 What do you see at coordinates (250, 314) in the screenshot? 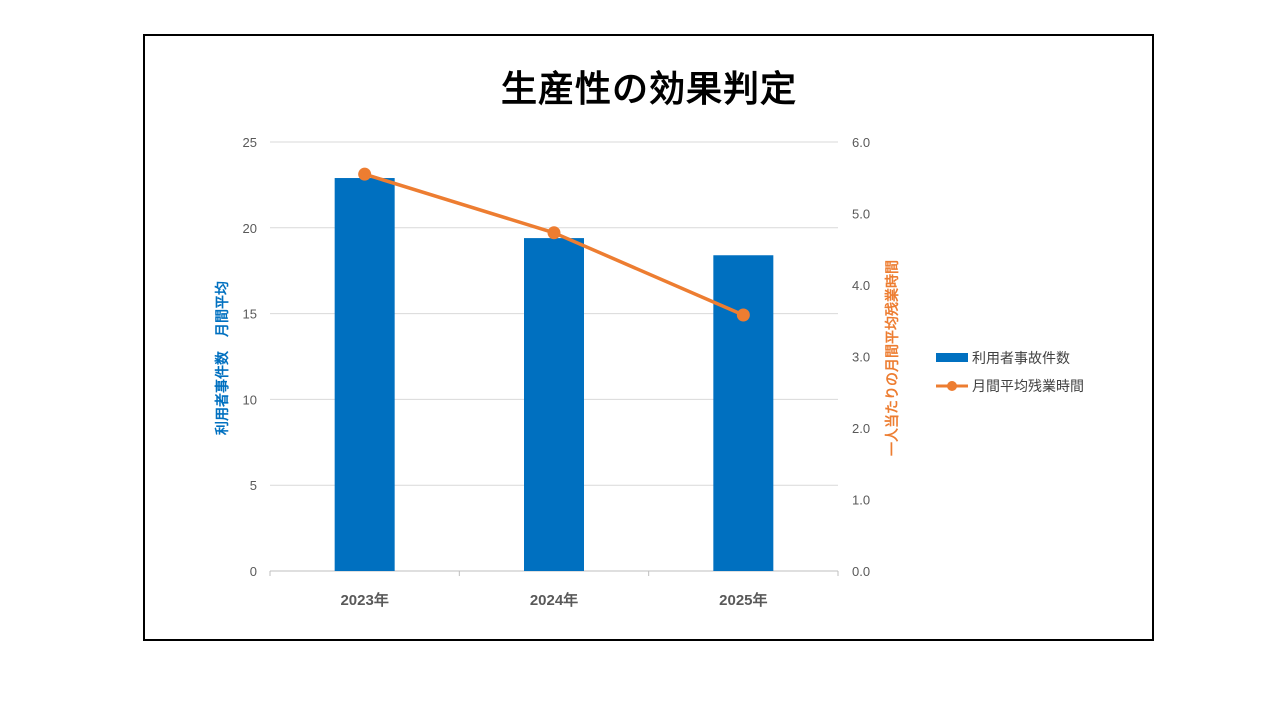
I see `left-tick-label: 15` at bounding box center [250, 314].